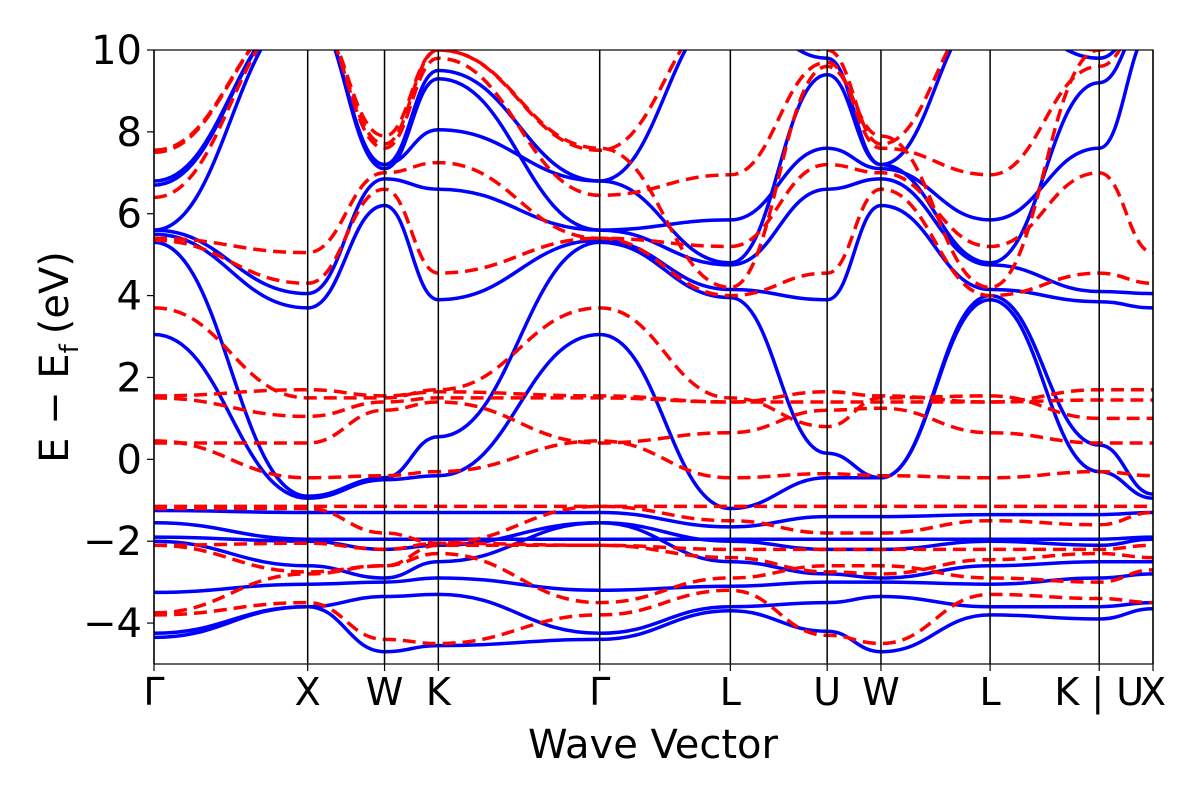 This screenshot has width=1200, height=800. I want to click on x-tick-label-3: K, so click(439, 692).